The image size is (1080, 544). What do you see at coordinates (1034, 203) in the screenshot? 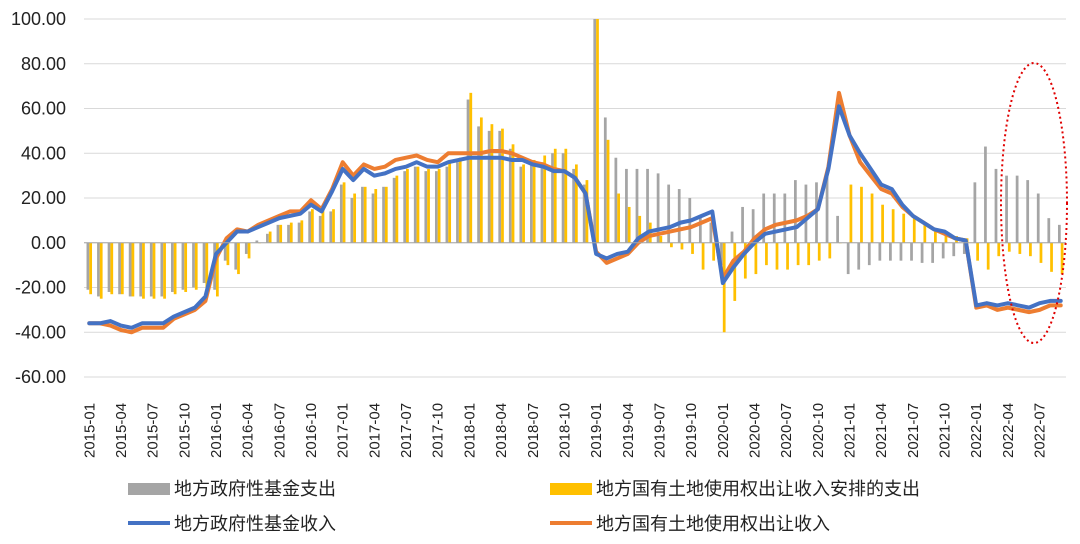
I see `highlight-ellipse` at bounding box center [1034, 203].